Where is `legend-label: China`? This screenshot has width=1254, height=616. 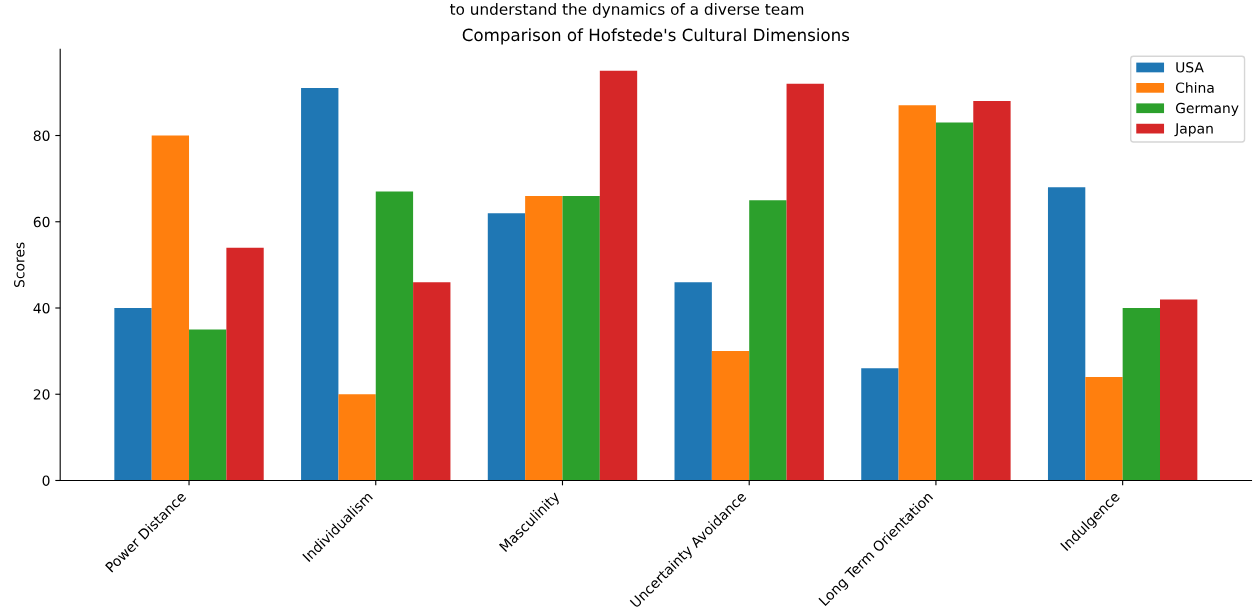
legend-label: China is located at coordinates (1194, 87).